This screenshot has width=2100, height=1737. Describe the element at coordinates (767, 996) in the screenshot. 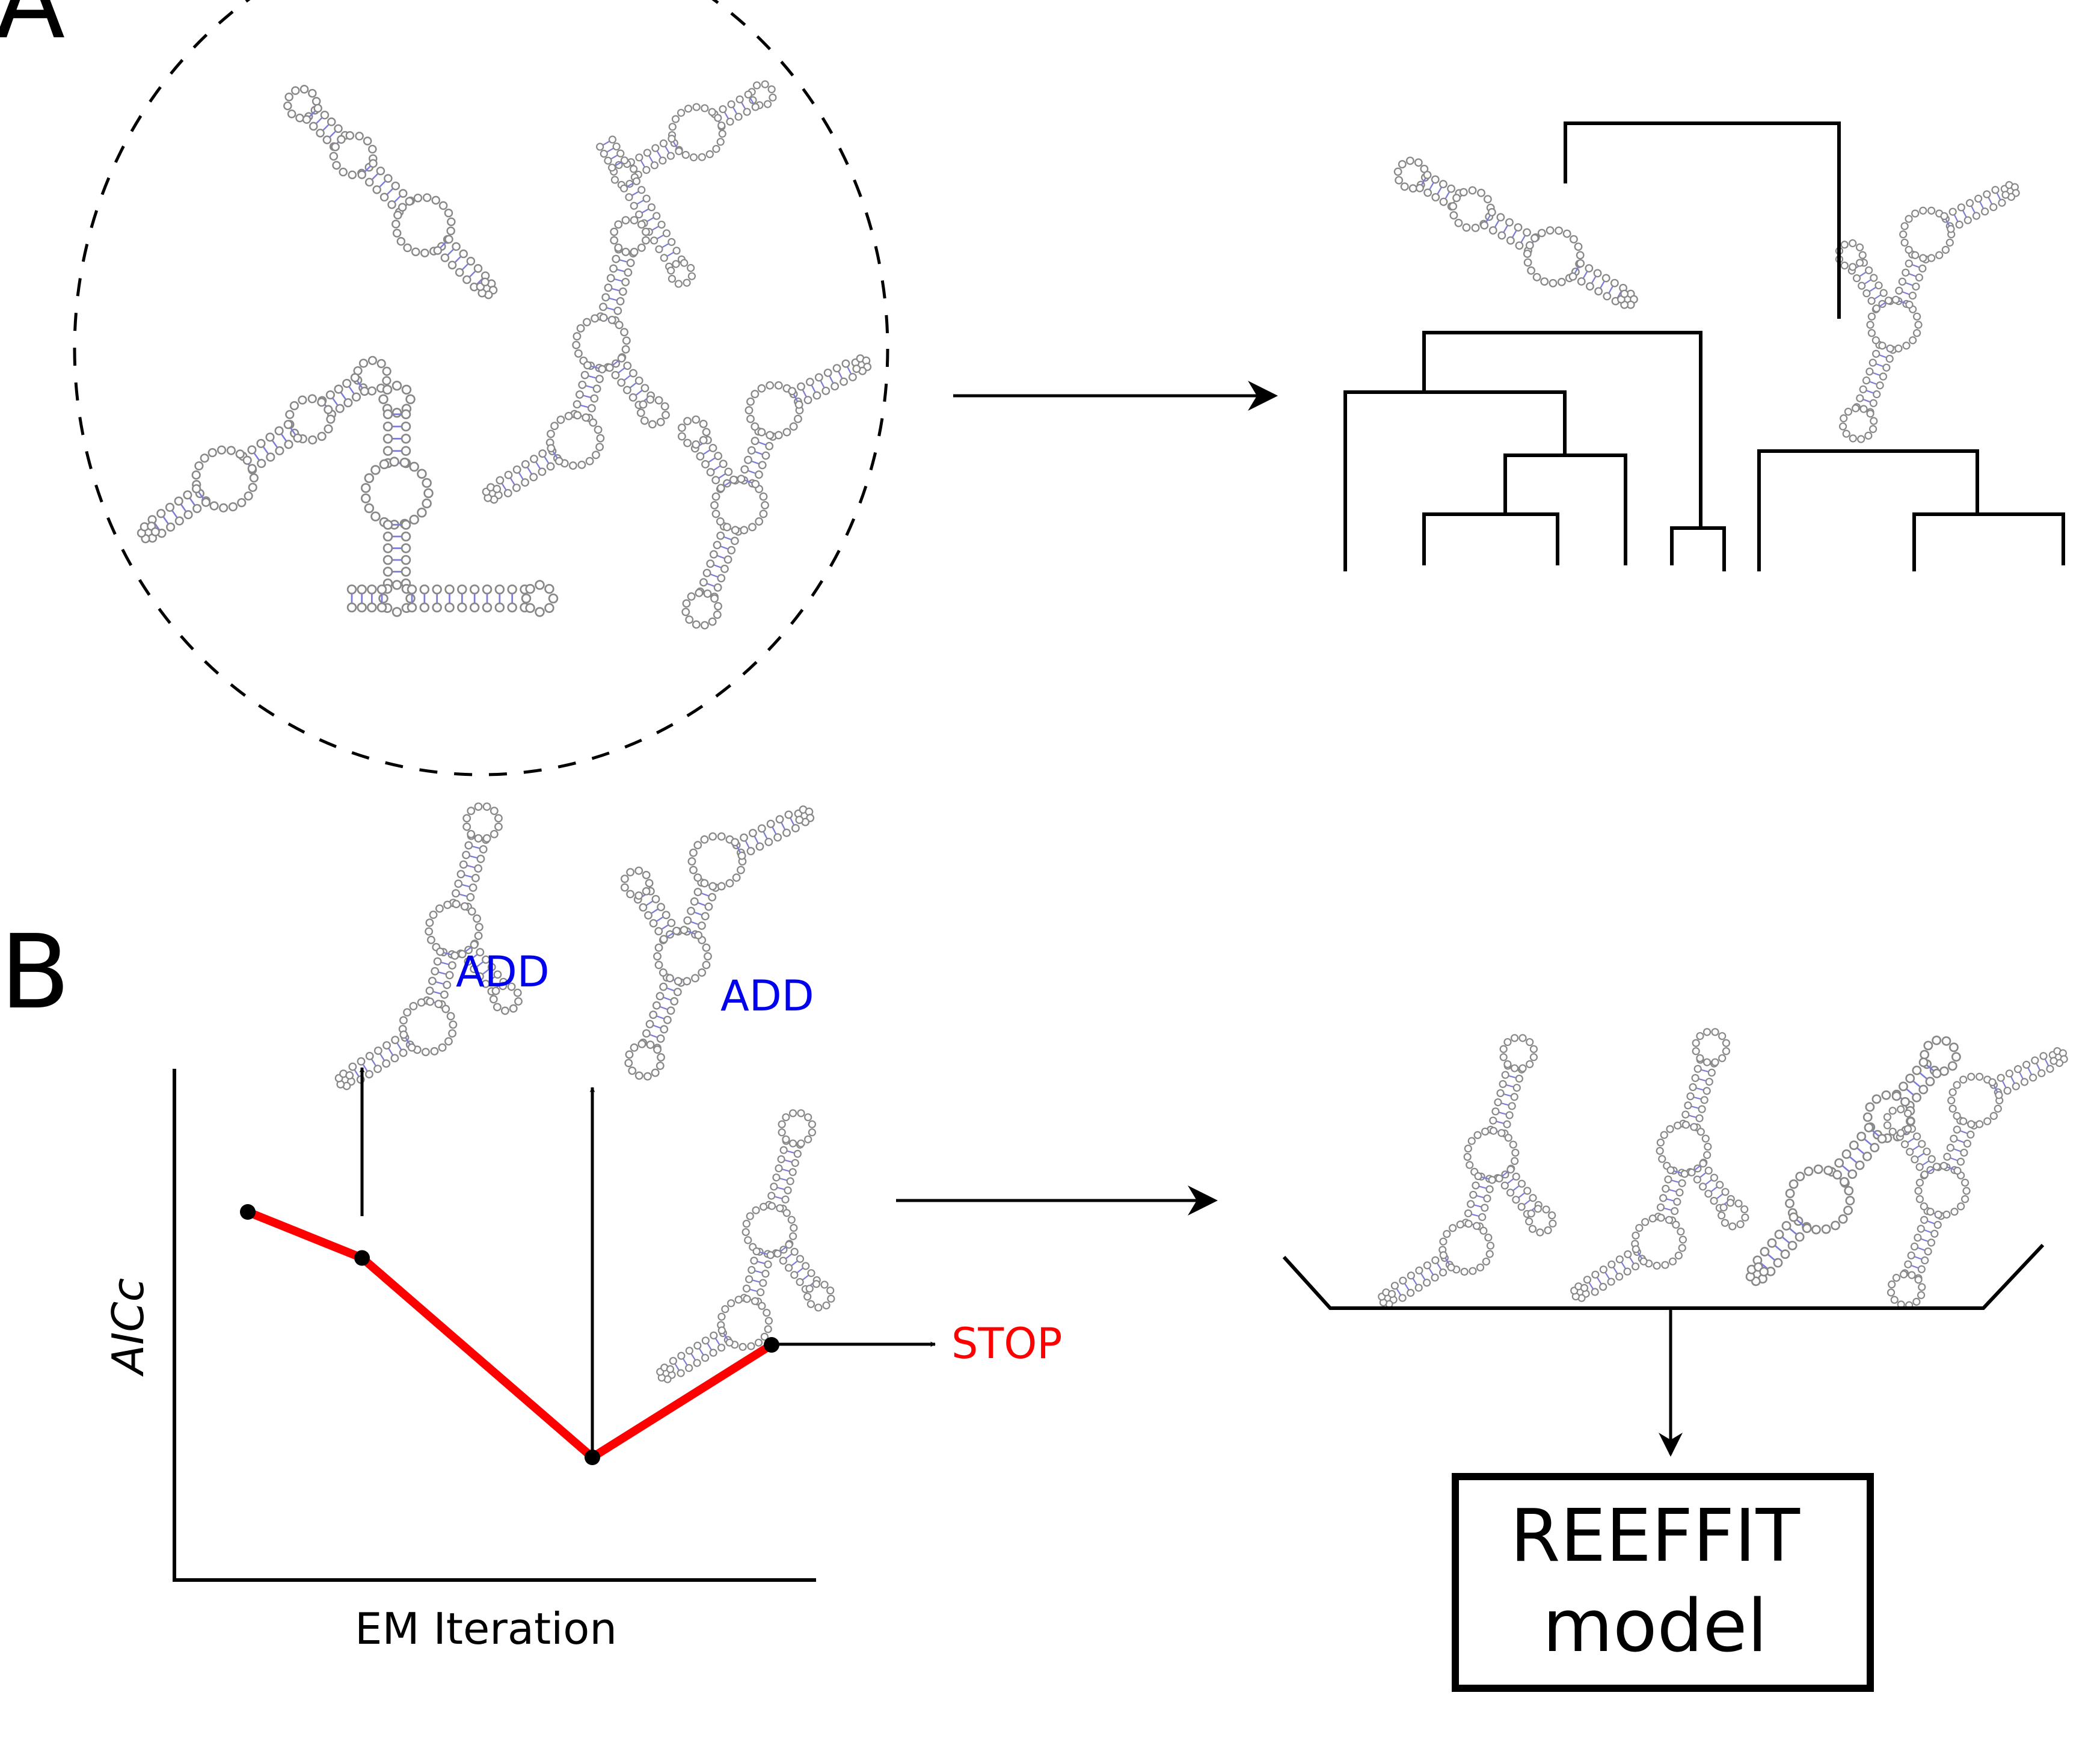

I see `add-label-2: ADD` at that location.